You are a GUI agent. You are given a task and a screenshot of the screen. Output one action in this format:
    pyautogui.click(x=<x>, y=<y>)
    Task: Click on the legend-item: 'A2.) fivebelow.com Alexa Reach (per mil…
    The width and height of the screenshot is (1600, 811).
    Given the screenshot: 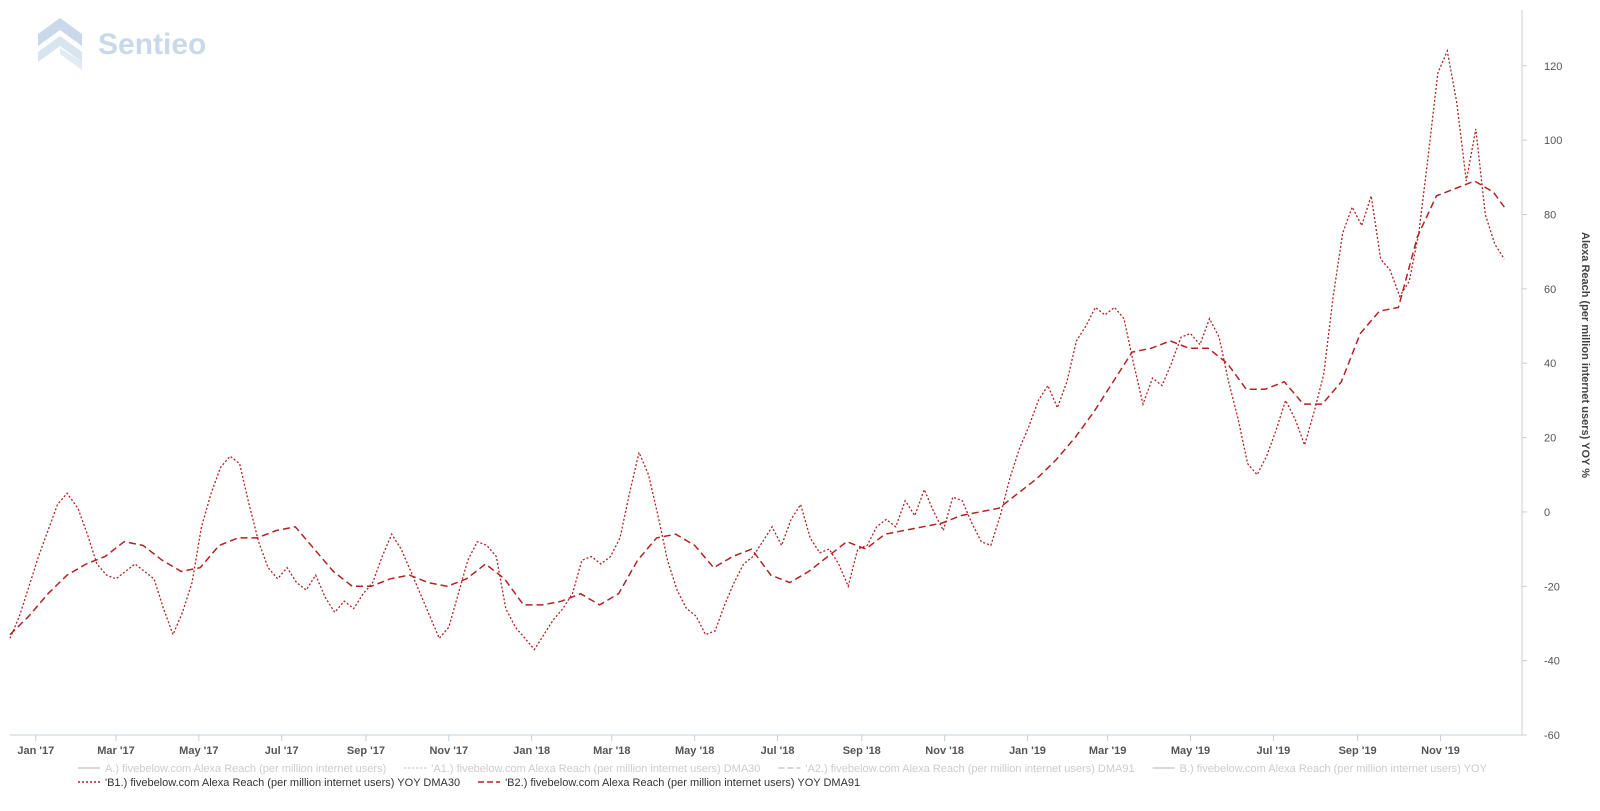 What is the action you would take?
    pyautogui.click(x=956, y=769)
    